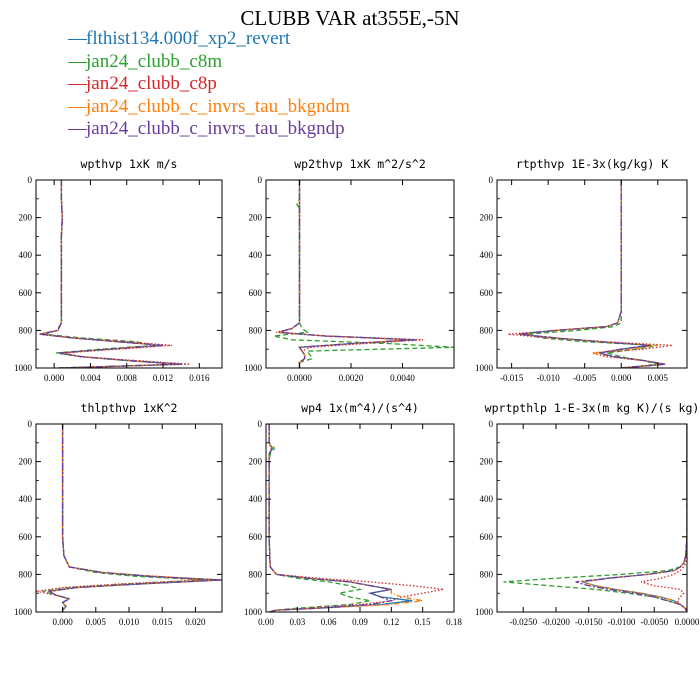 This screenshot has height=700, width=700. I want to click on legend-item: —jan24_clubb_c8p, so click(209, 84).